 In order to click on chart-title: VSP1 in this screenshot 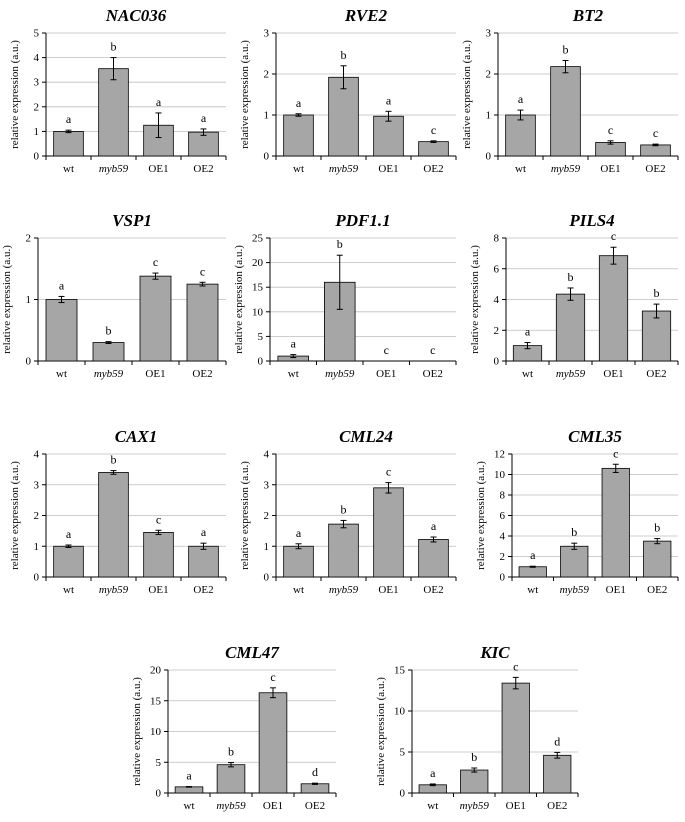, I will do `click(132, 220)`.